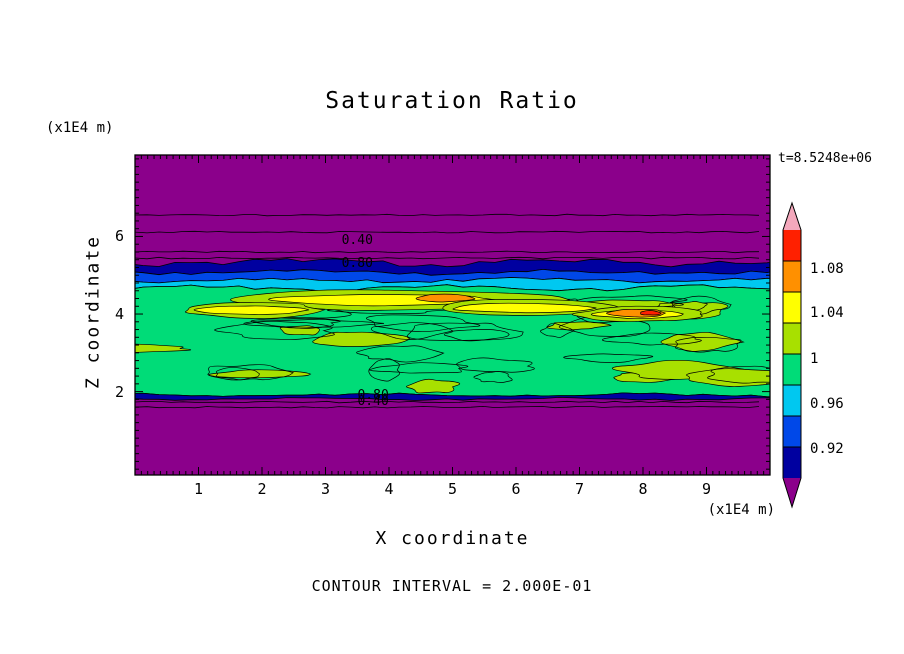 This screenshot has width=904, height=654. Describe the element at coordinates (827, 313) in the screenshot. I see `colorbar-tick-label: 1.04` at that location.